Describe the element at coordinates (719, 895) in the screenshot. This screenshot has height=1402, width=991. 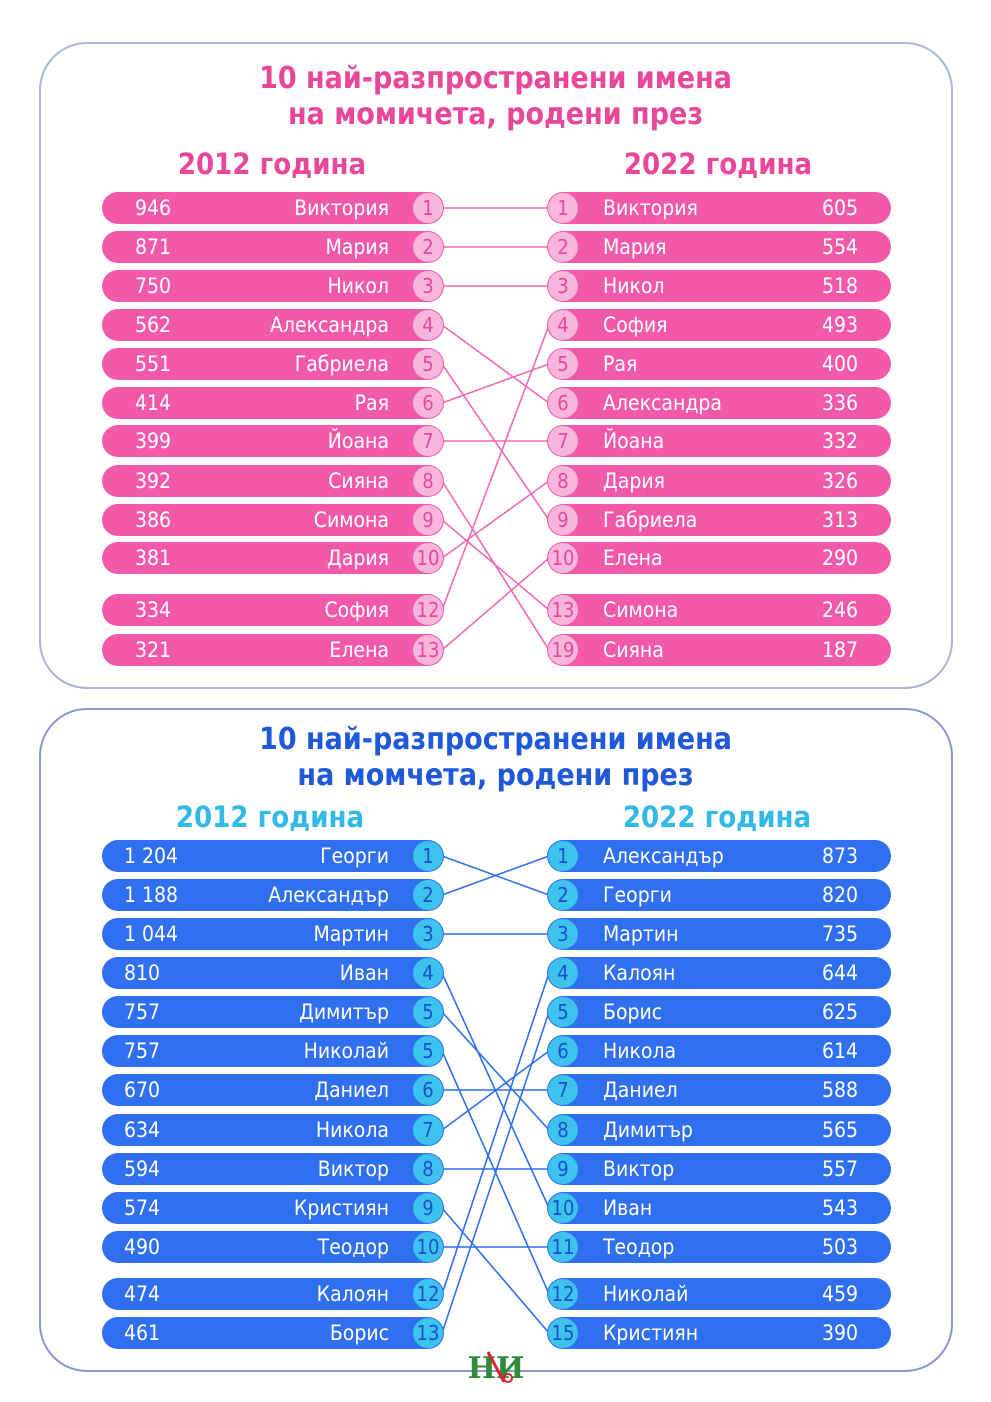
I see `boys-2022-row: 2 Георги 820` at that location.